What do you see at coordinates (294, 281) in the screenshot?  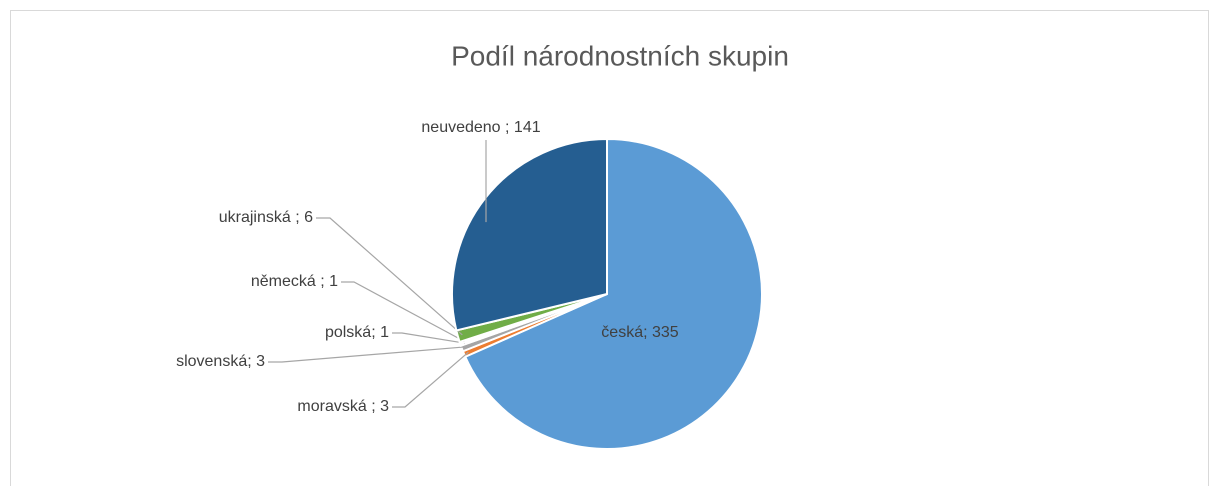 I see `data-label: německá ; 1` at bounding box center [294, 281].